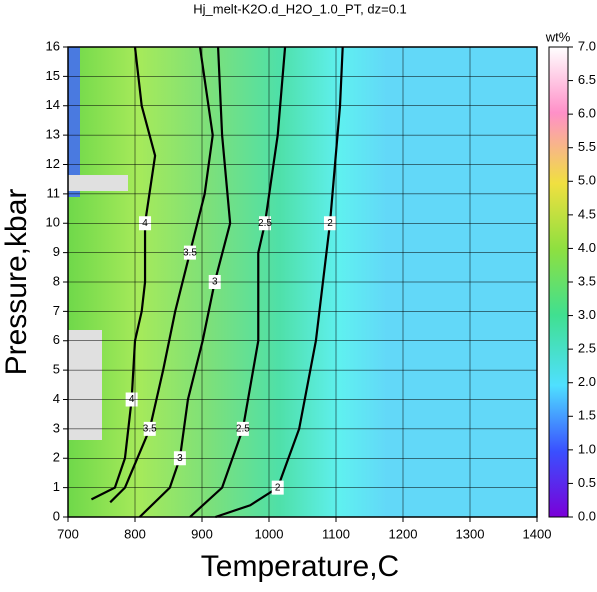 This screenshot has height=592, width=597. I want to click on colorbar-tick-label: 2.0, so click(587, 381).